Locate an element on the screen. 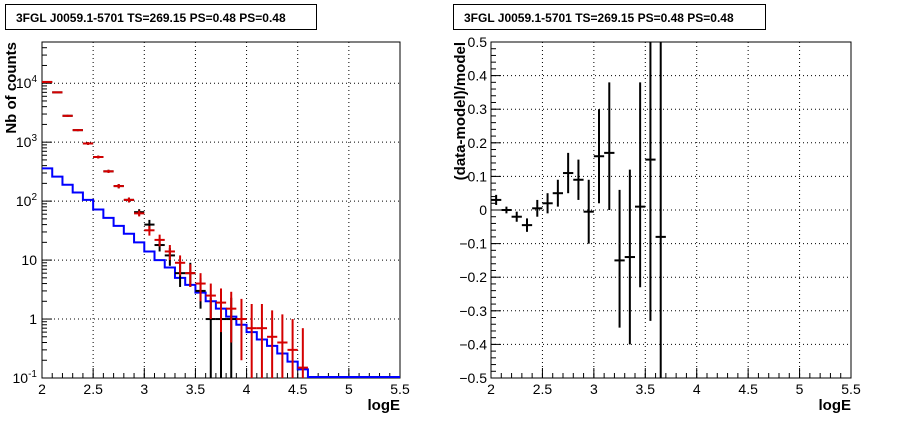 The width and height of the screenshot is (898, 421). y-tick-label: 0.4 is located at coordinates (478, 76).